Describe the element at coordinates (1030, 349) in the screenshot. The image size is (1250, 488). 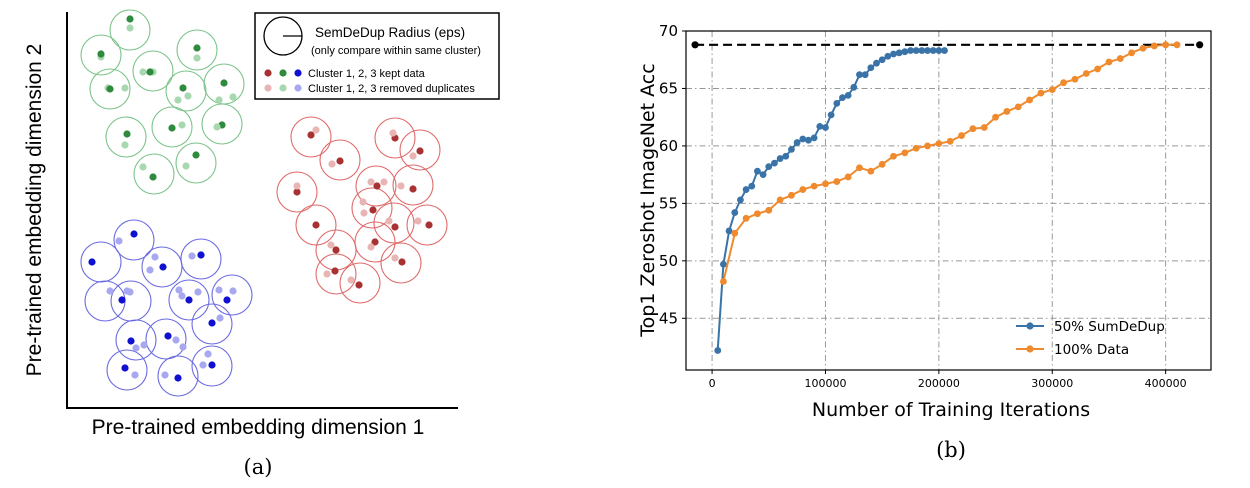
I see `b-legend-marker-full` at that location.